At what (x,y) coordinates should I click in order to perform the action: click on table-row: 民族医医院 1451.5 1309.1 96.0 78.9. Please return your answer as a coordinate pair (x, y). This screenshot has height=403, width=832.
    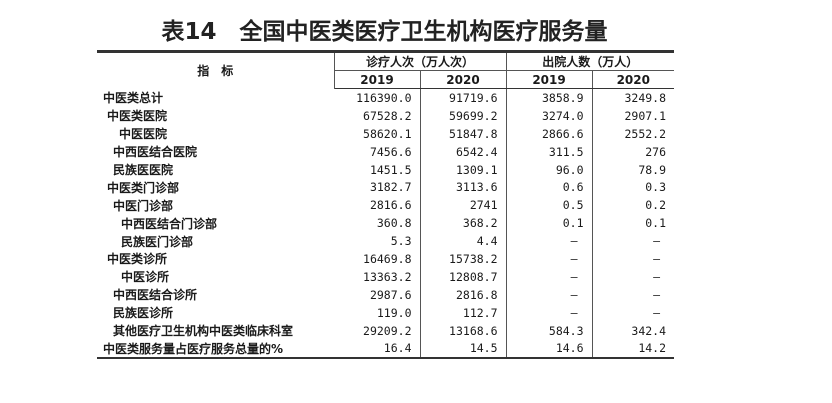
    Looking at the image, I should click on (385, 169).